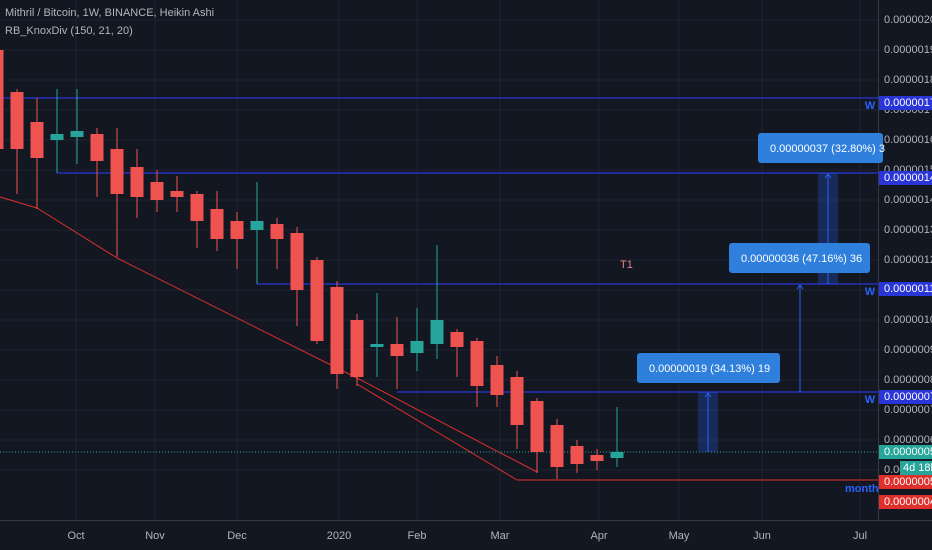  What do you see at coordinates (908, 320) in the screenshot?
I see `y-tick-label: 0.00000100` at bounding box center [908, 320].